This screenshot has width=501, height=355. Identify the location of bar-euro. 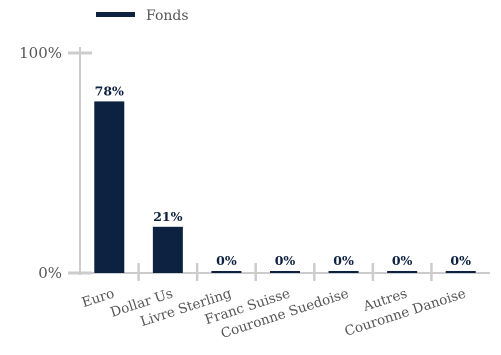
(109, 187).